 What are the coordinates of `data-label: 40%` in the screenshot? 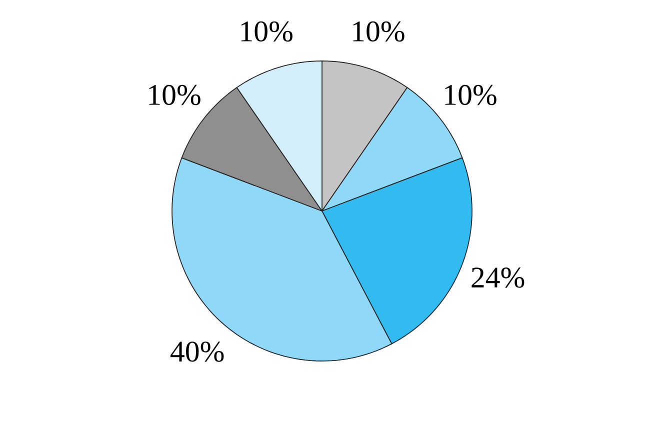 It's located at (197, 352).